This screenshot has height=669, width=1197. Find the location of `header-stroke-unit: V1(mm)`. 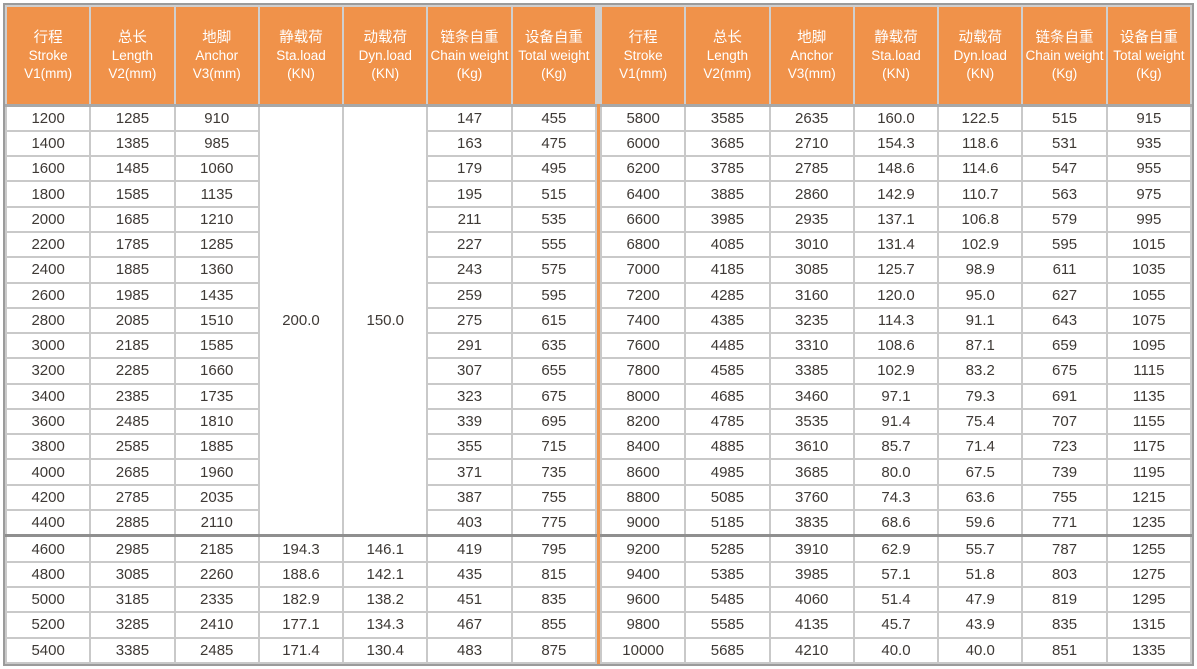

header-stroke-unit: V1(mm) is located at coordinates (643, 73).